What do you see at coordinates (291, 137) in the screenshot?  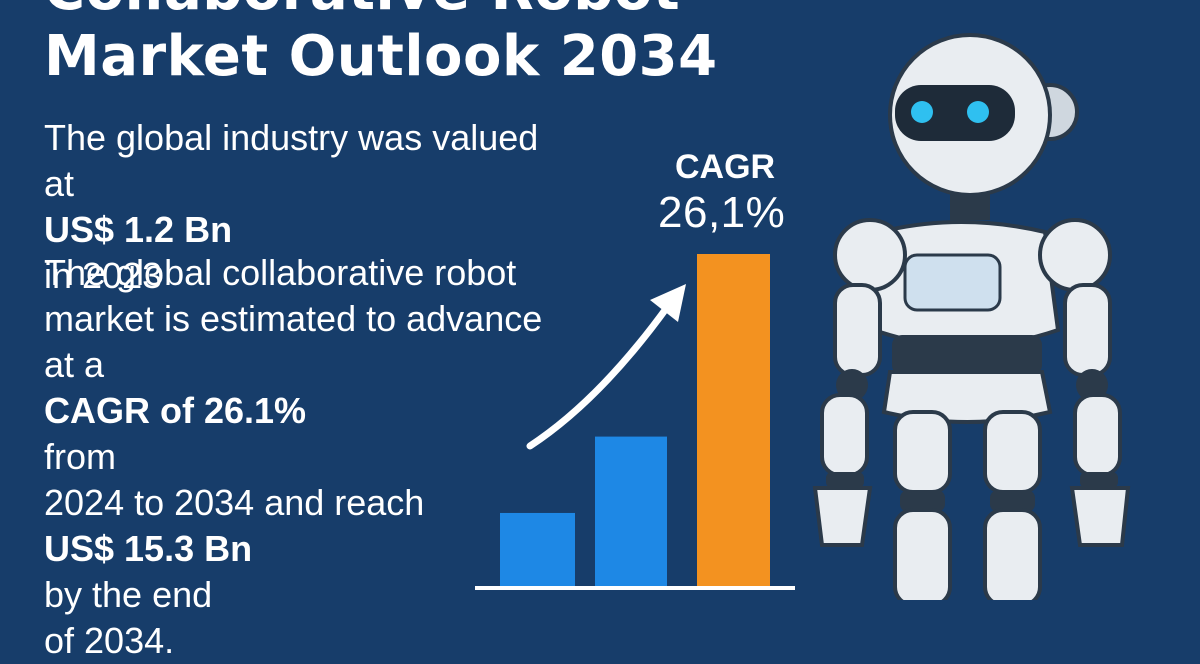 I see `valuation-line-1: The global industry was valued` at bounding box center [291, 137].